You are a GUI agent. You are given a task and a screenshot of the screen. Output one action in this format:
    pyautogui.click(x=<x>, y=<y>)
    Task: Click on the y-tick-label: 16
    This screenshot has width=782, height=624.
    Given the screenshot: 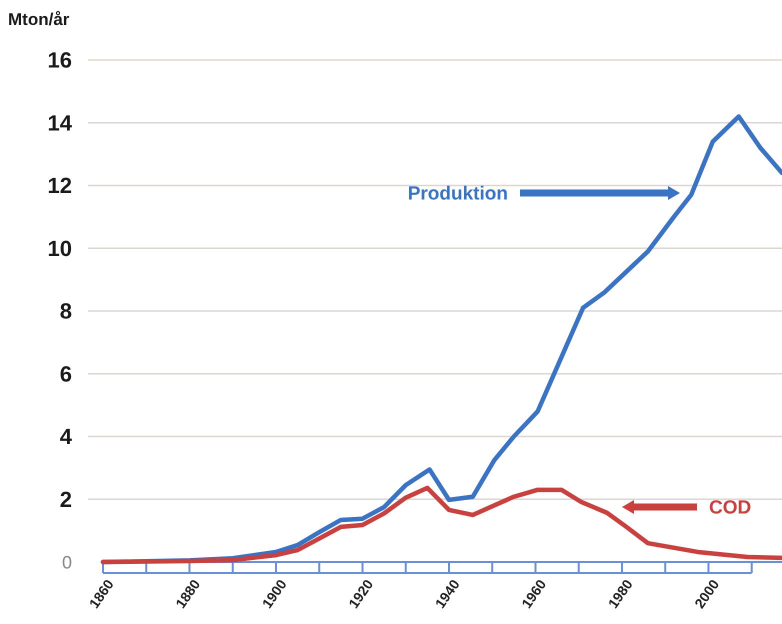 What is the action you would take?
    pyautogui.click(x=60, y=60)
    